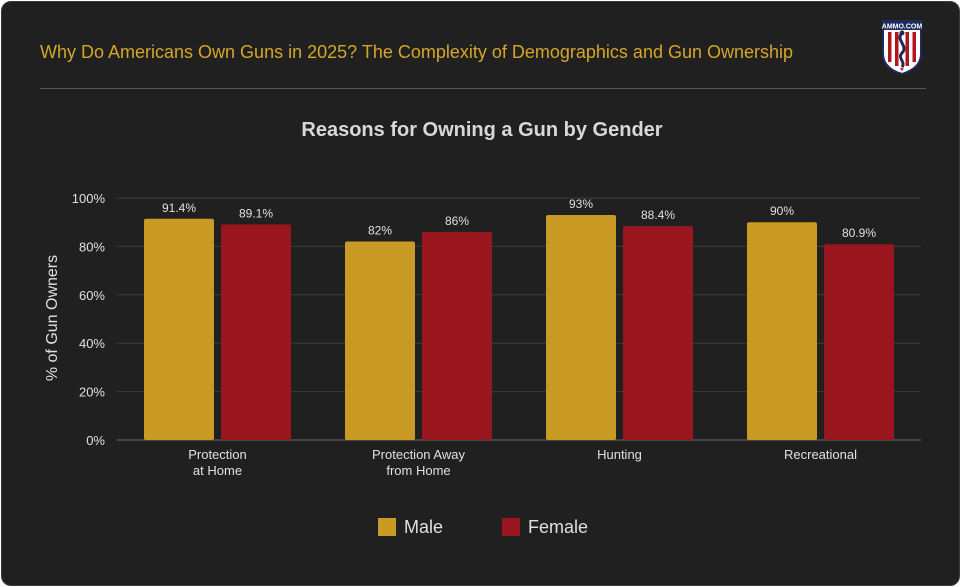 This screenshot has width=961, height=587. I want to click on y-tick-label: 60%, so click(92, 295).